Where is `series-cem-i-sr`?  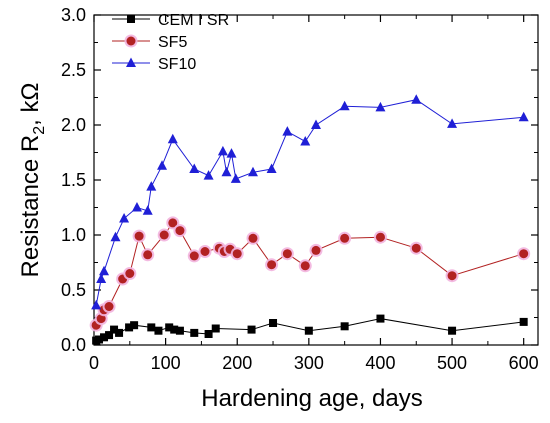
series-cem-i-sr is located at coordinates (310, 329).